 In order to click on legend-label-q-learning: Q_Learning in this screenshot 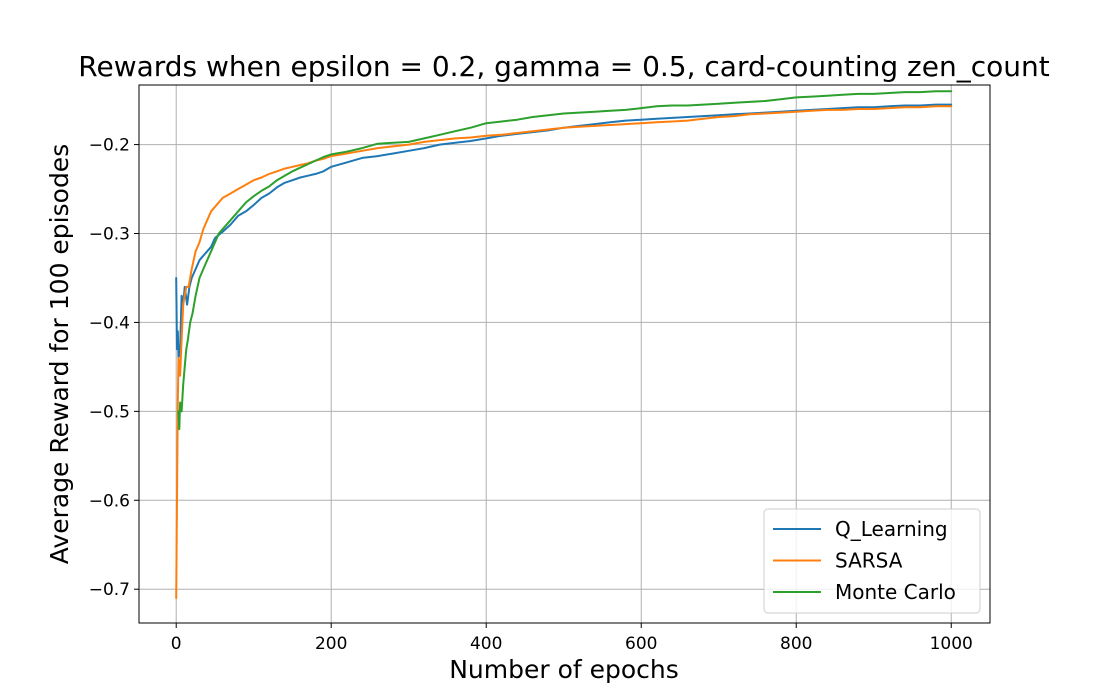, I will do `click(891, 529)`.